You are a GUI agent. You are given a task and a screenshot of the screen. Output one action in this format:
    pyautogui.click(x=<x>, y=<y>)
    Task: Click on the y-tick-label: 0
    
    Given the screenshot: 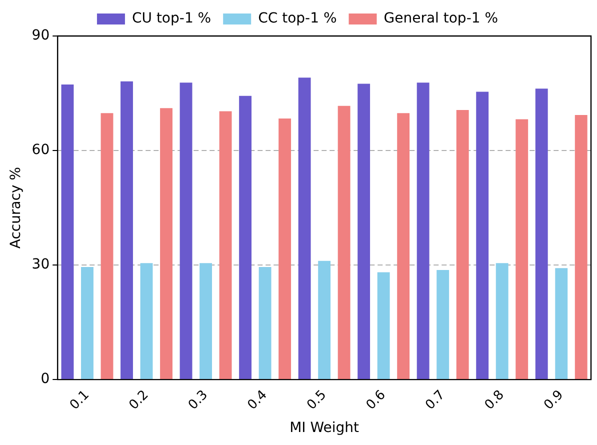 What is the action you would take?
    pyautogui.click(x=45, y=379)
    